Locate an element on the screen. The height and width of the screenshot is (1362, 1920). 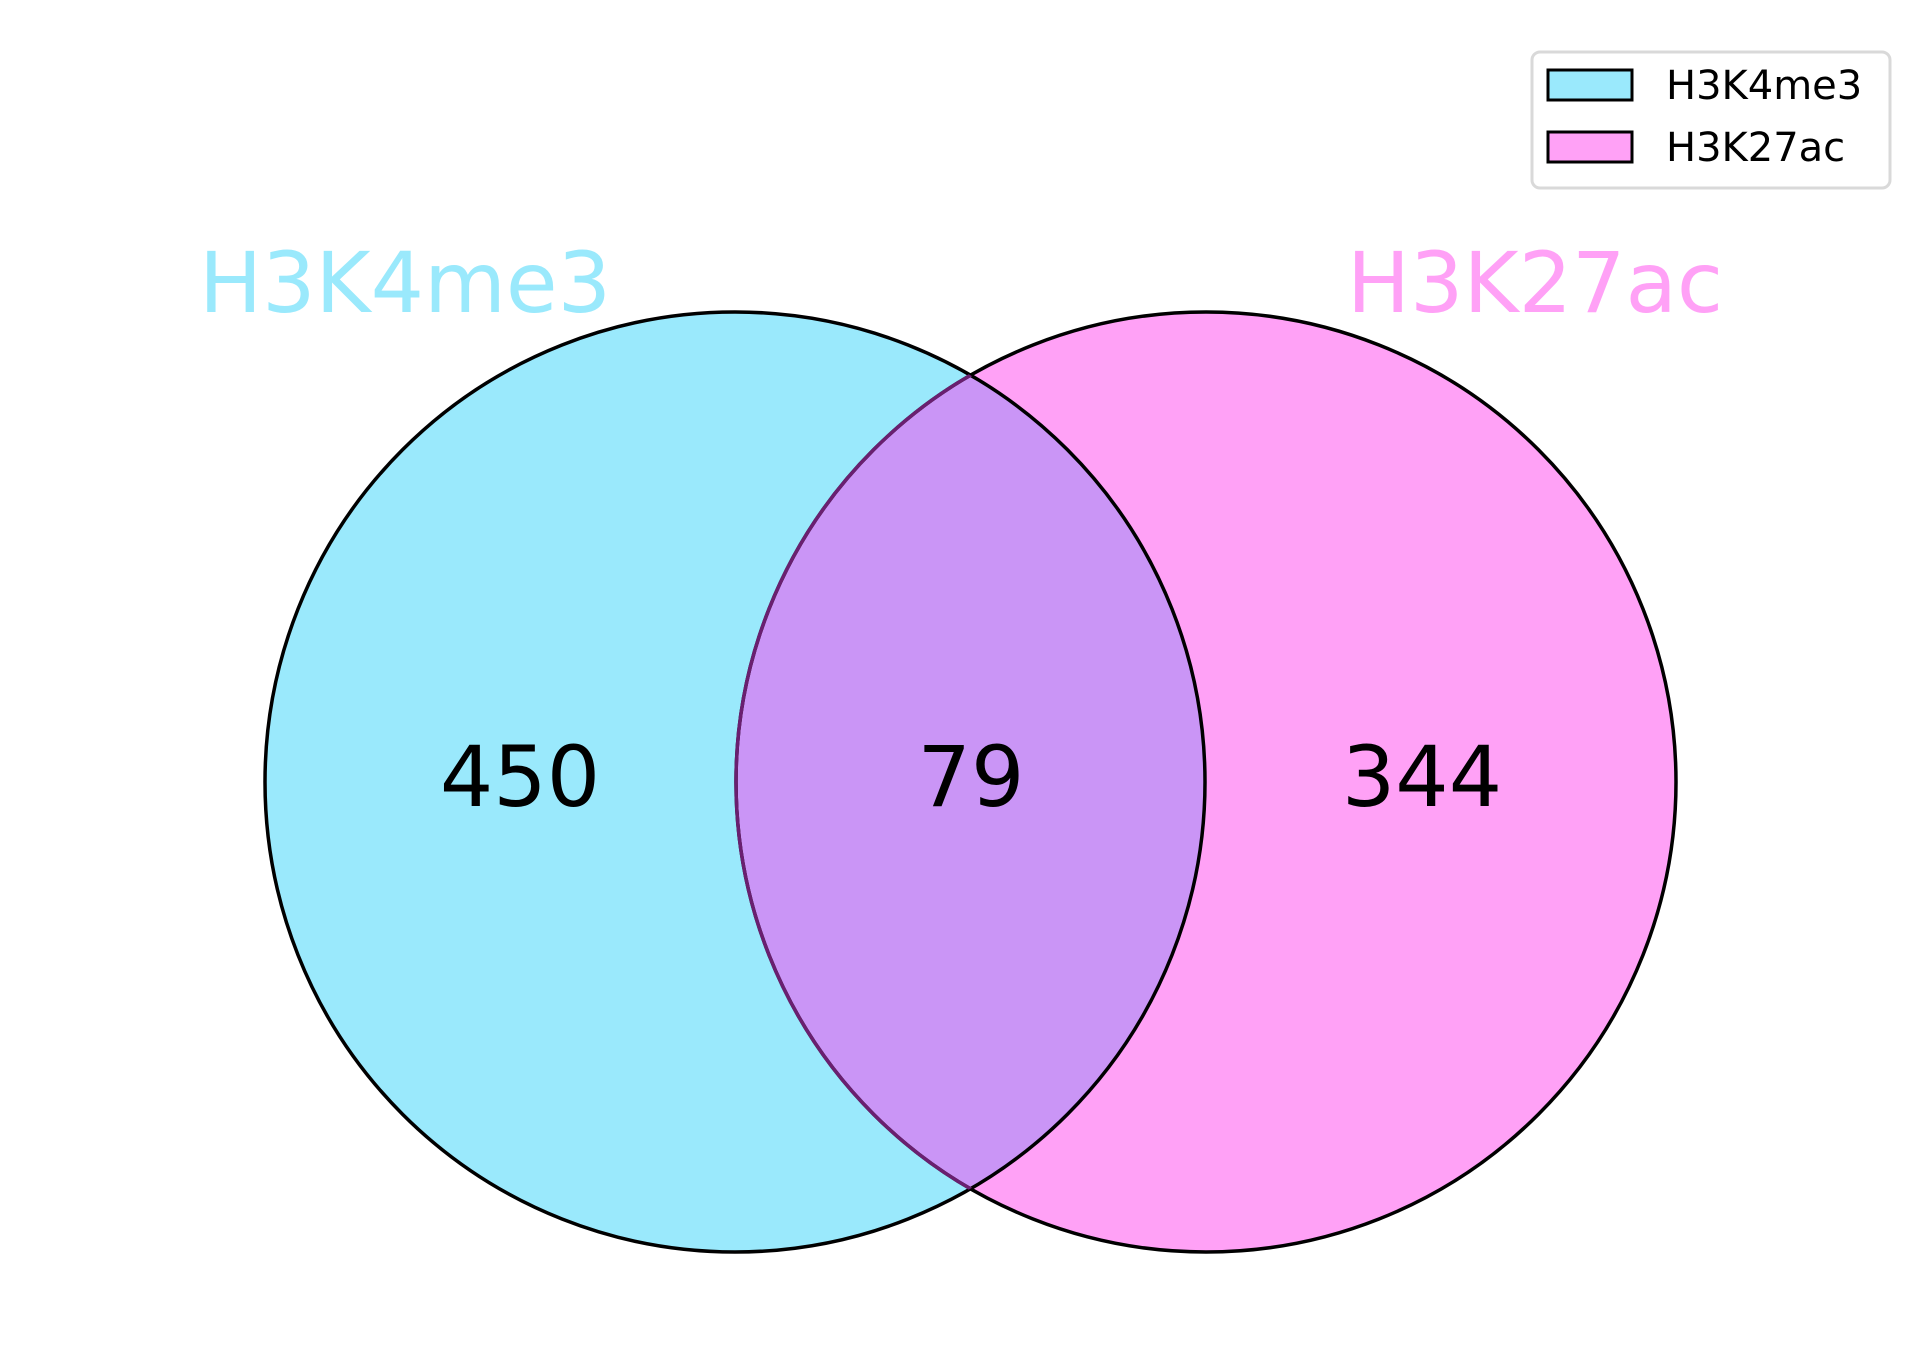
legend: H3K4me3 H3K27ac is located at coordinates (1711, 120).